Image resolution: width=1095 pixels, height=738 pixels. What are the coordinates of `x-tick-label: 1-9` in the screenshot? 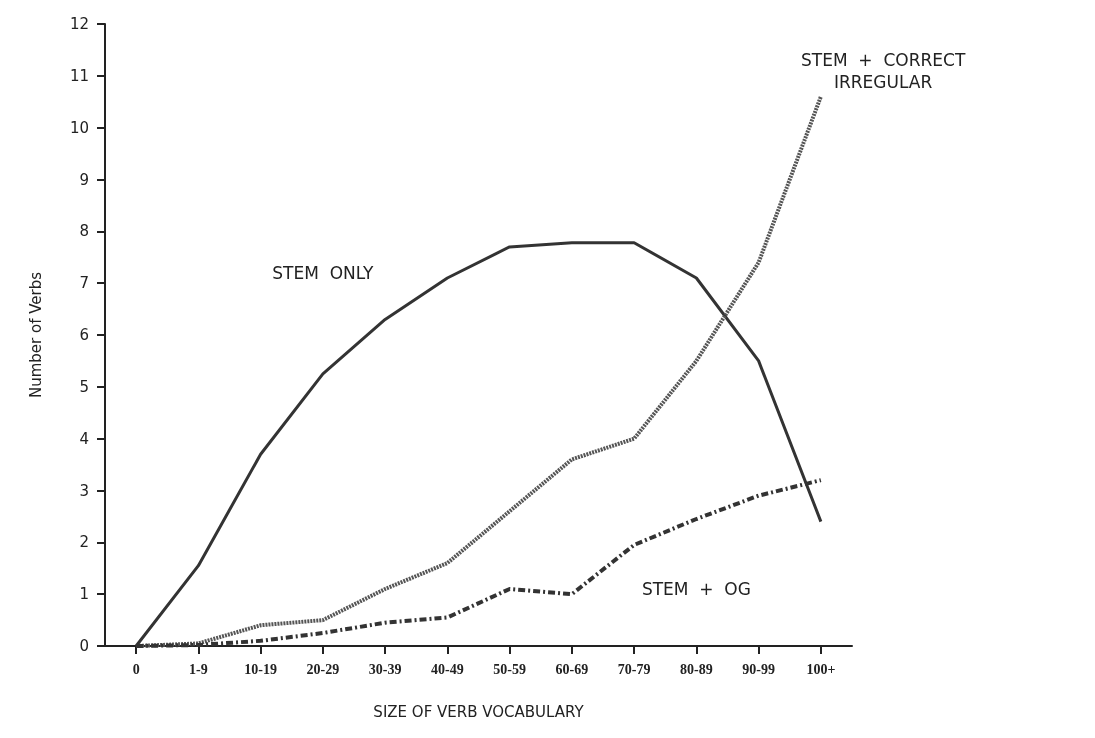 It's located at (198, 669).